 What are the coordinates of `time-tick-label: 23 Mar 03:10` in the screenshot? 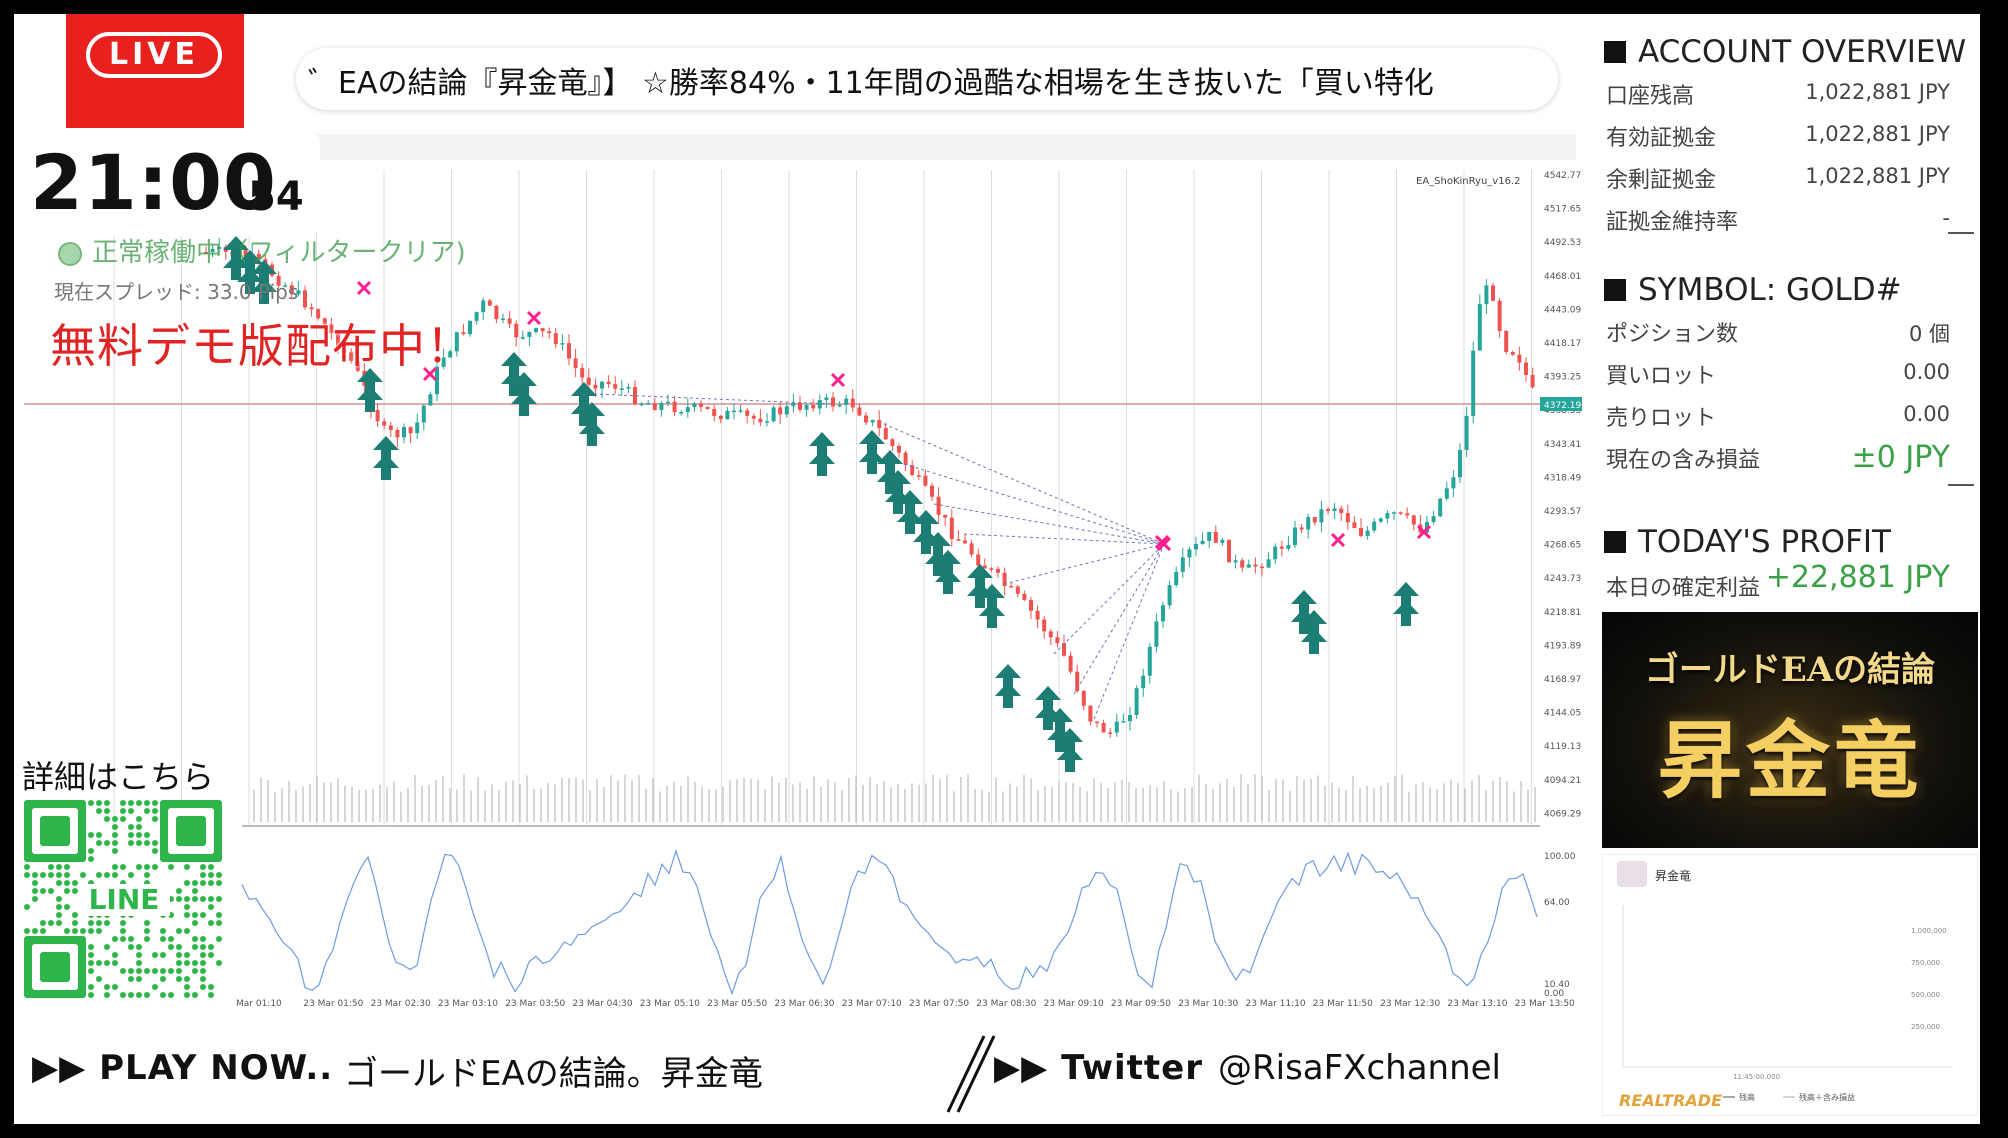 It's located at (468, 1004).